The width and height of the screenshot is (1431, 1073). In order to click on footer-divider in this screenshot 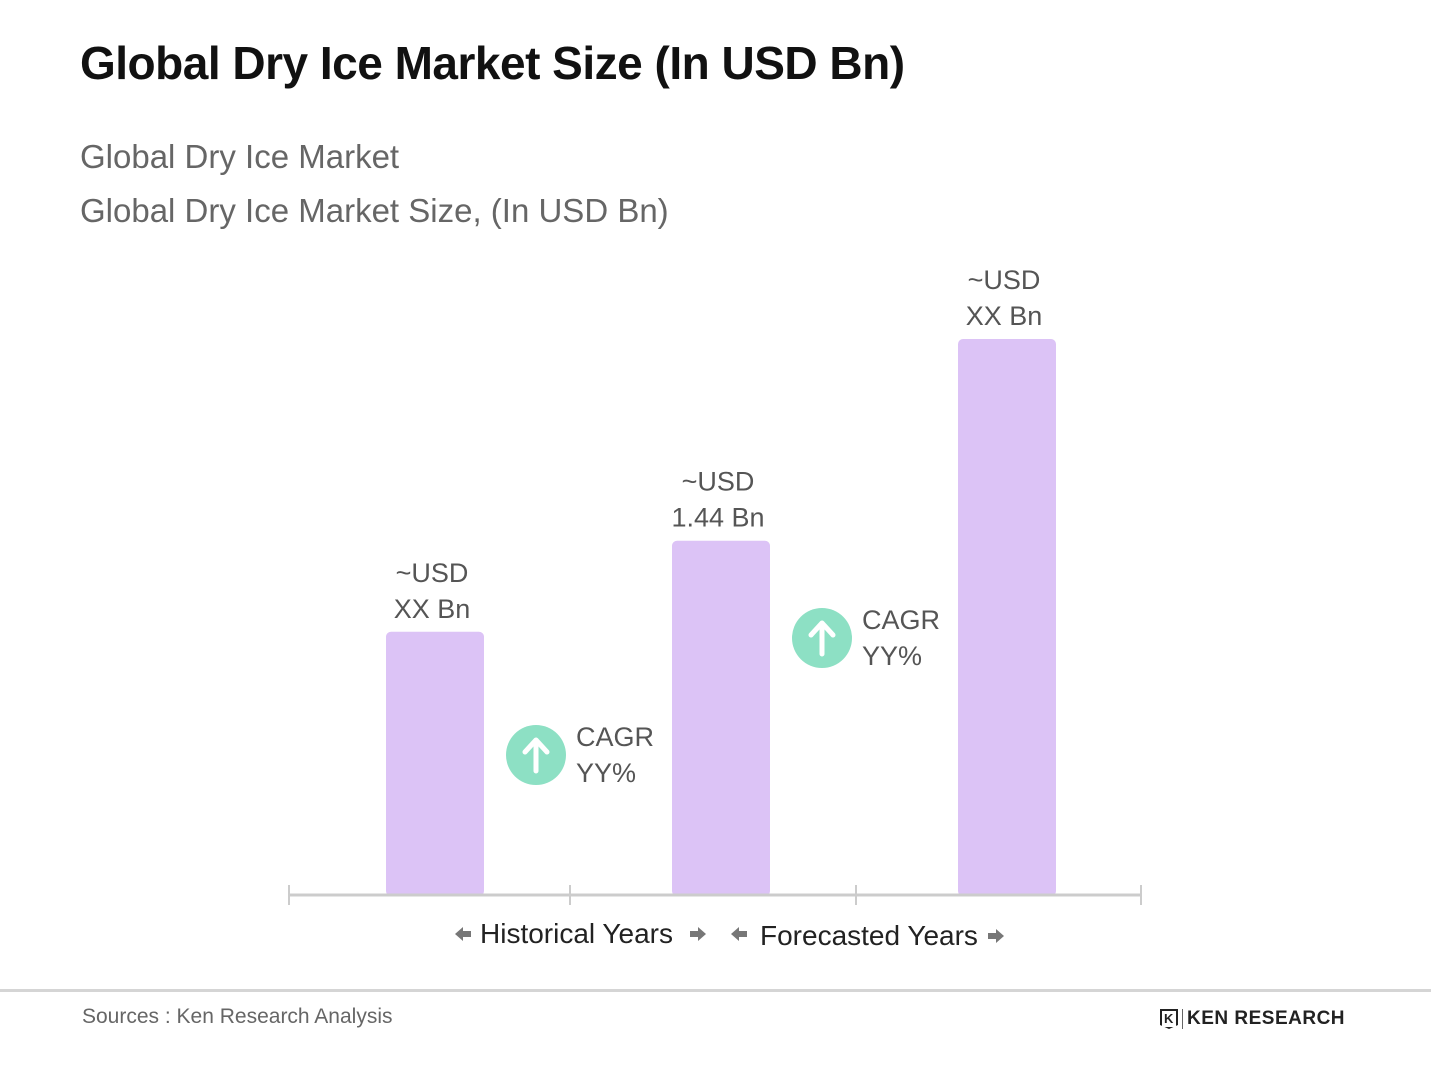, I will do `click(715, 990)`.